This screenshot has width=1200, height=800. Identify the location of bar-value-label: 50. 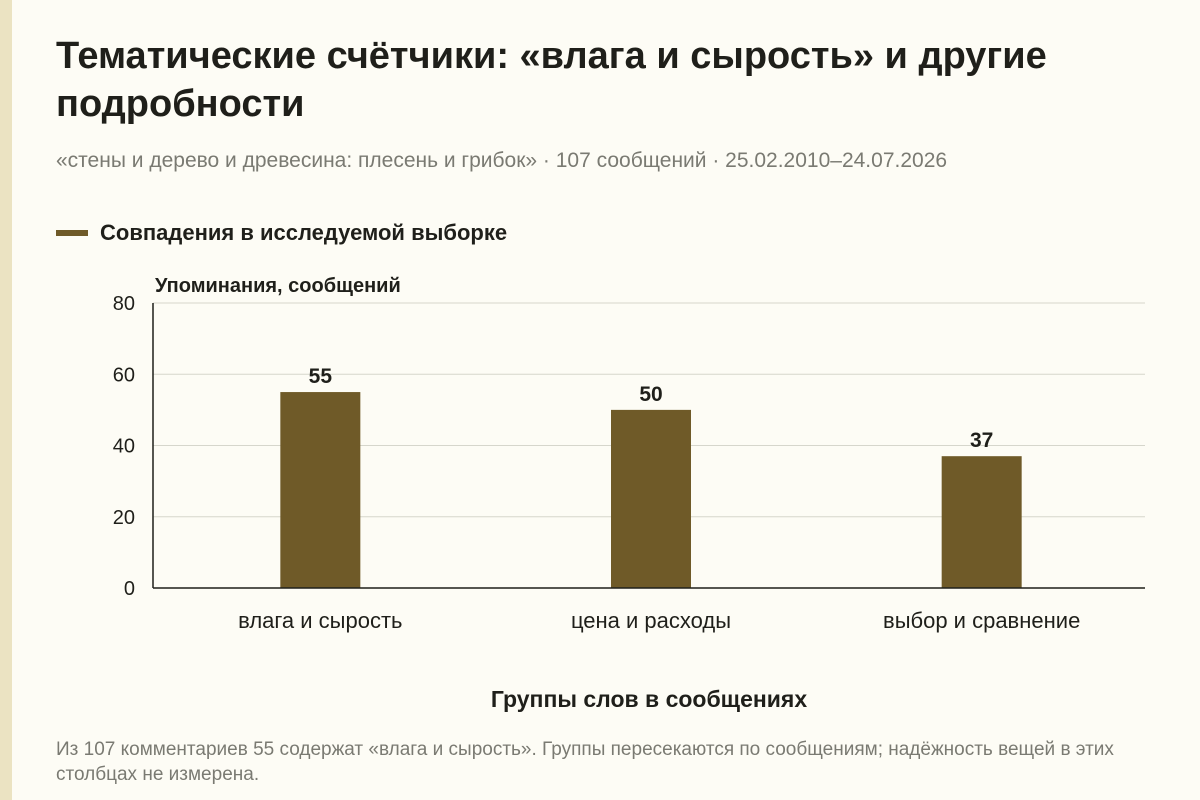
(650, 394).